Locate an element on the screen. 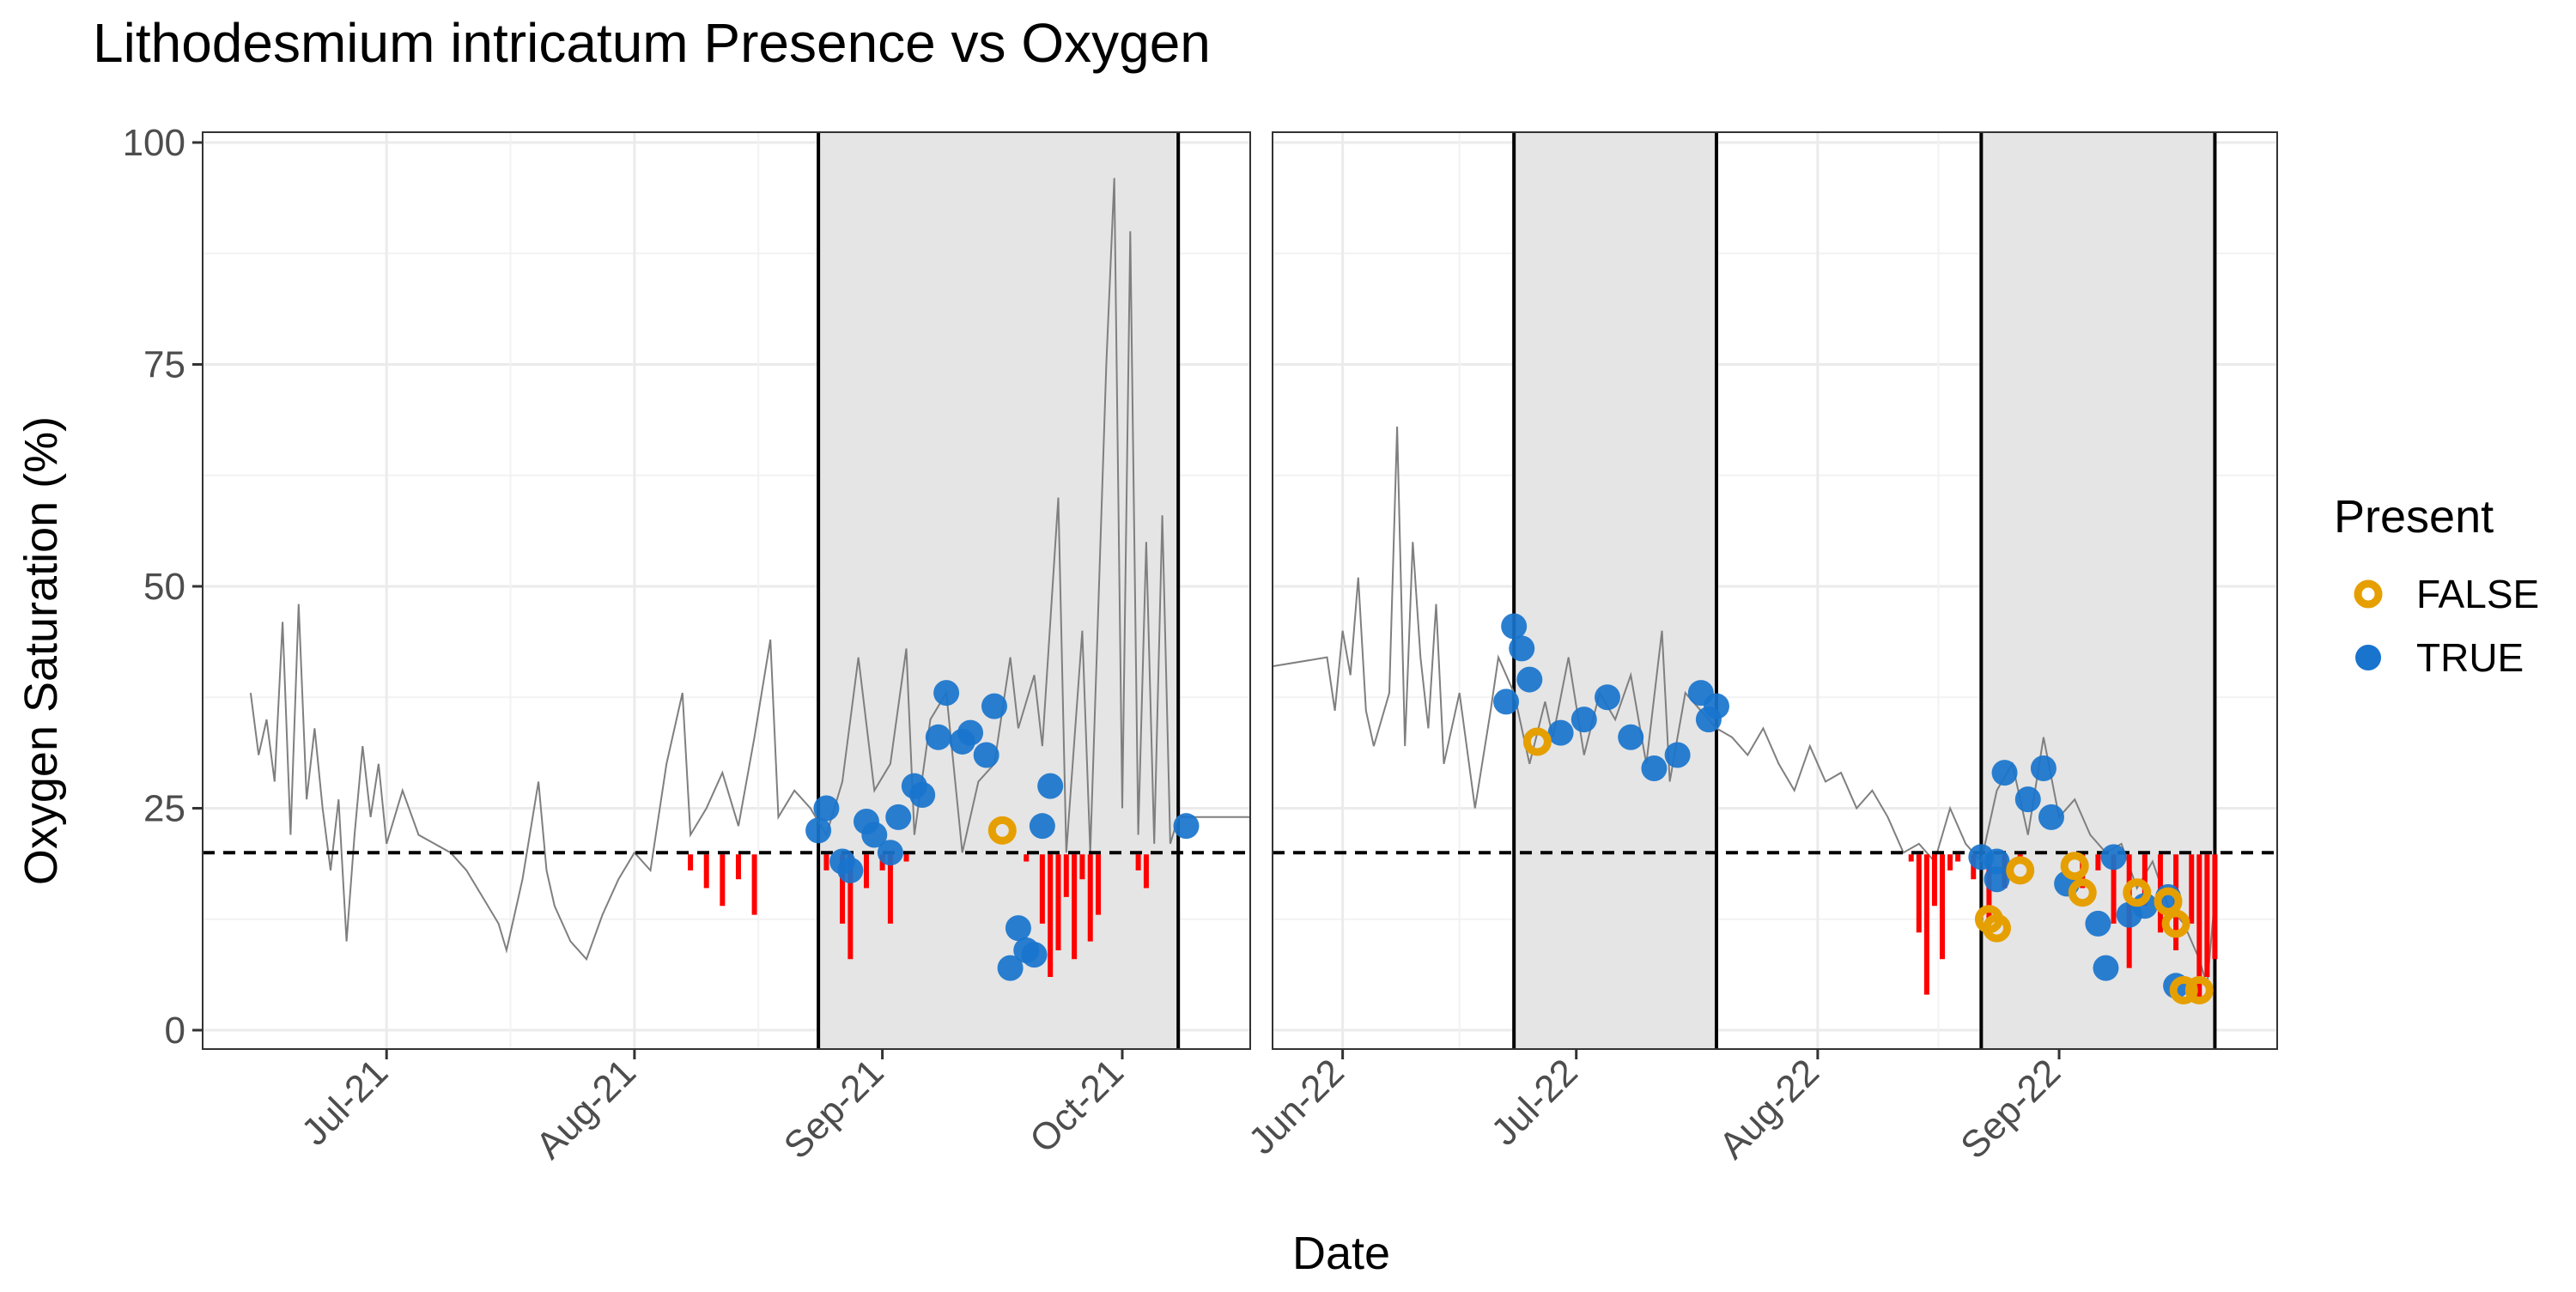  legend-label: TRUE is located at coordinates (2470, 657).